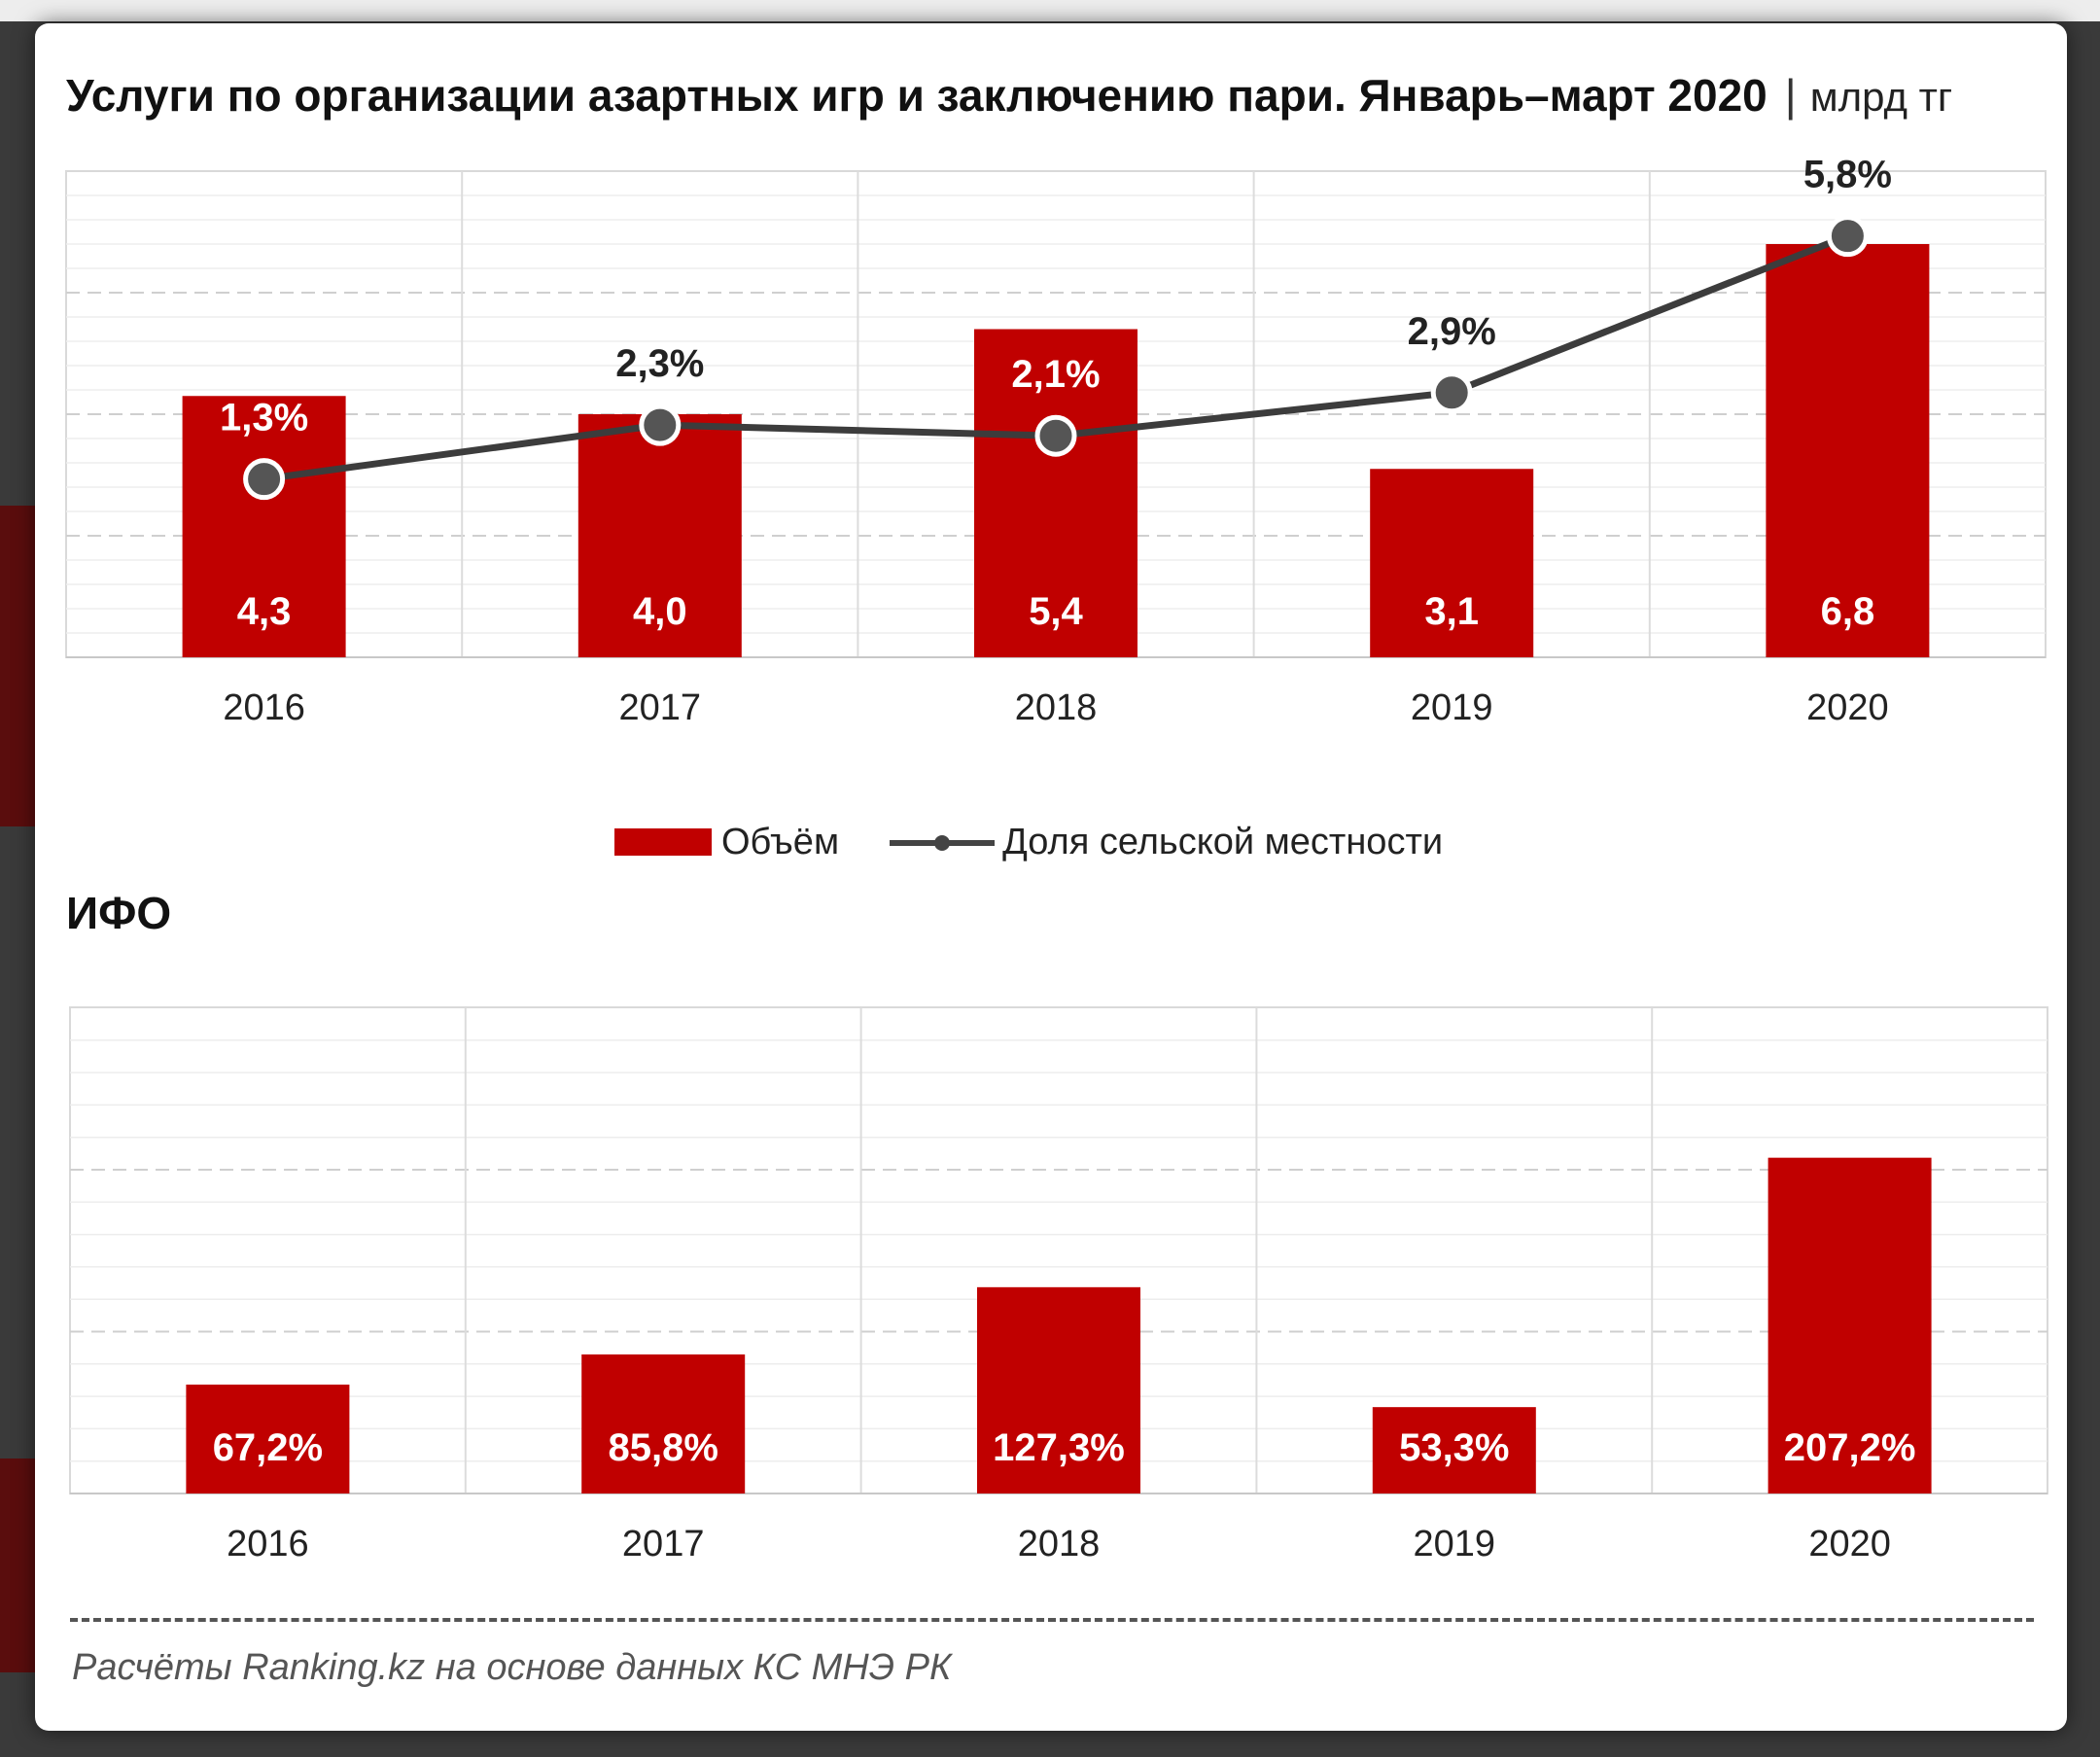 This screenshot has height=1757, width=2100. Describe the element at coordinates (1452, 331) in the screenshot. I see `line-value-label: 2,9%` at that location.